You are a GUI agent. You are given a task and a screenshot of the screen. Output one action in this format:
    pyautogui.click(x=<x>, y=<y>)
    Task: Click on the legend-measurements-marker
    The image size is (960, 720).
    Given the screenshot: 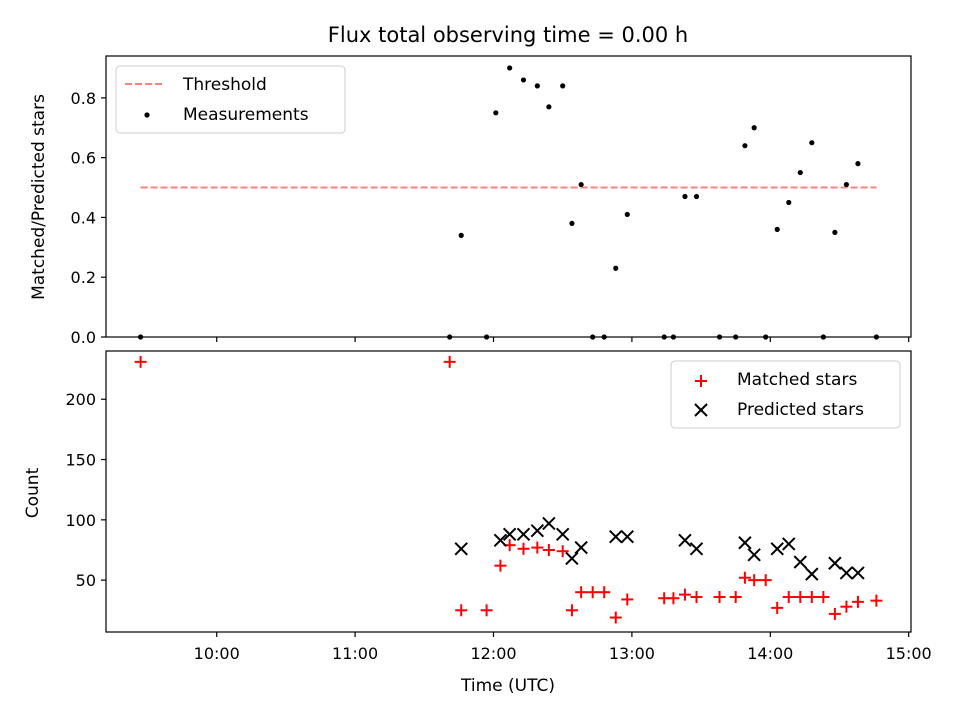 What is the action you would take?
    pyautogui.click(x=147, y=115)
    